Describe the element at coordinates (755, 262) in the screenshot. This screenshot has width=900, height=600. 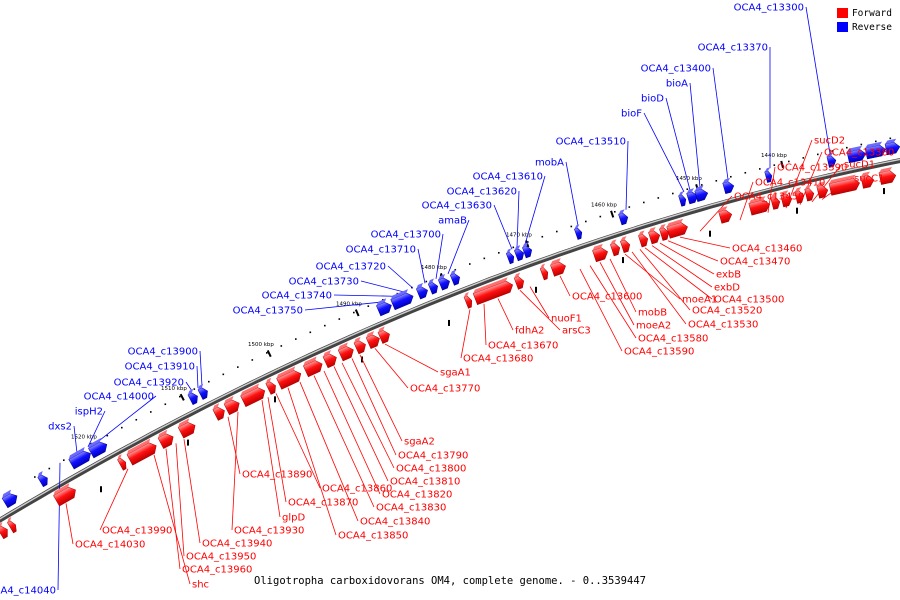
I see `gene-label-oca4_c13470: OCA4_c13470` at that location.